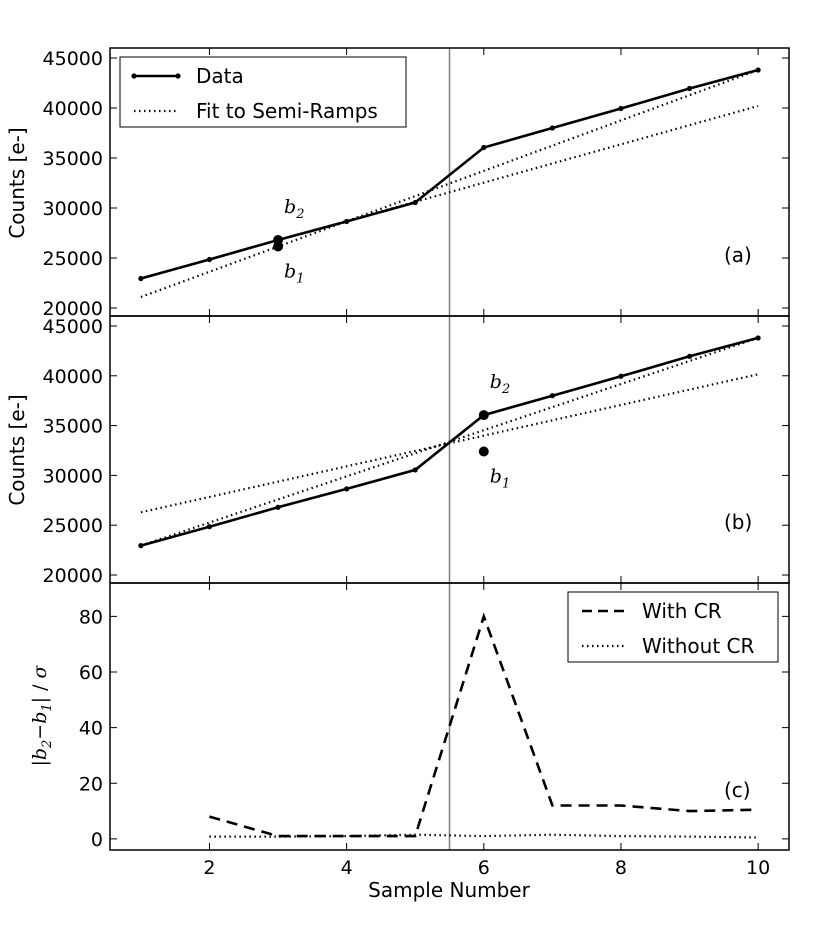 Image resolution: width=830 pixels, height=946 pixels. I want to click on legend-c-with-label: With CR, so click(682, 611).